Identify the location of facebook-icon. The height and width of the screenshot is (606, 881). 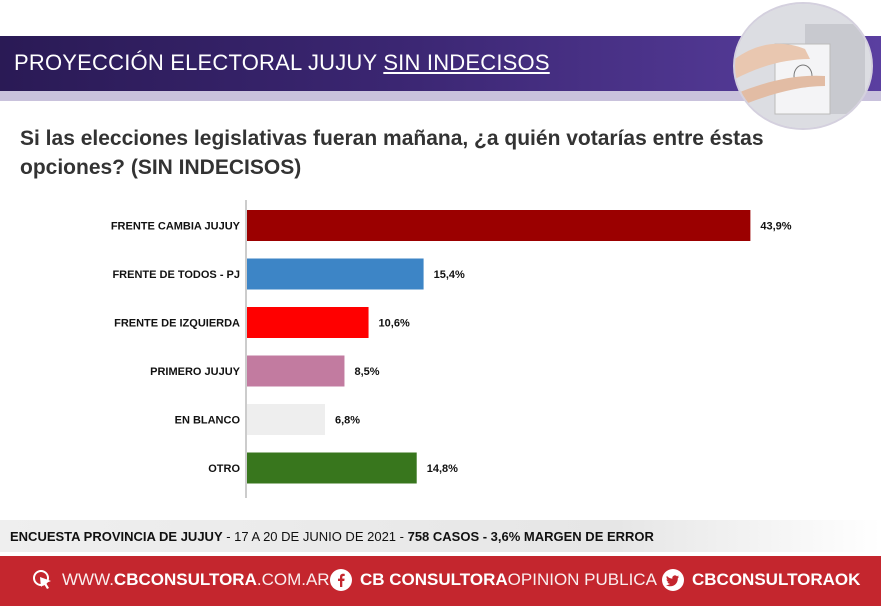
(341, 580).